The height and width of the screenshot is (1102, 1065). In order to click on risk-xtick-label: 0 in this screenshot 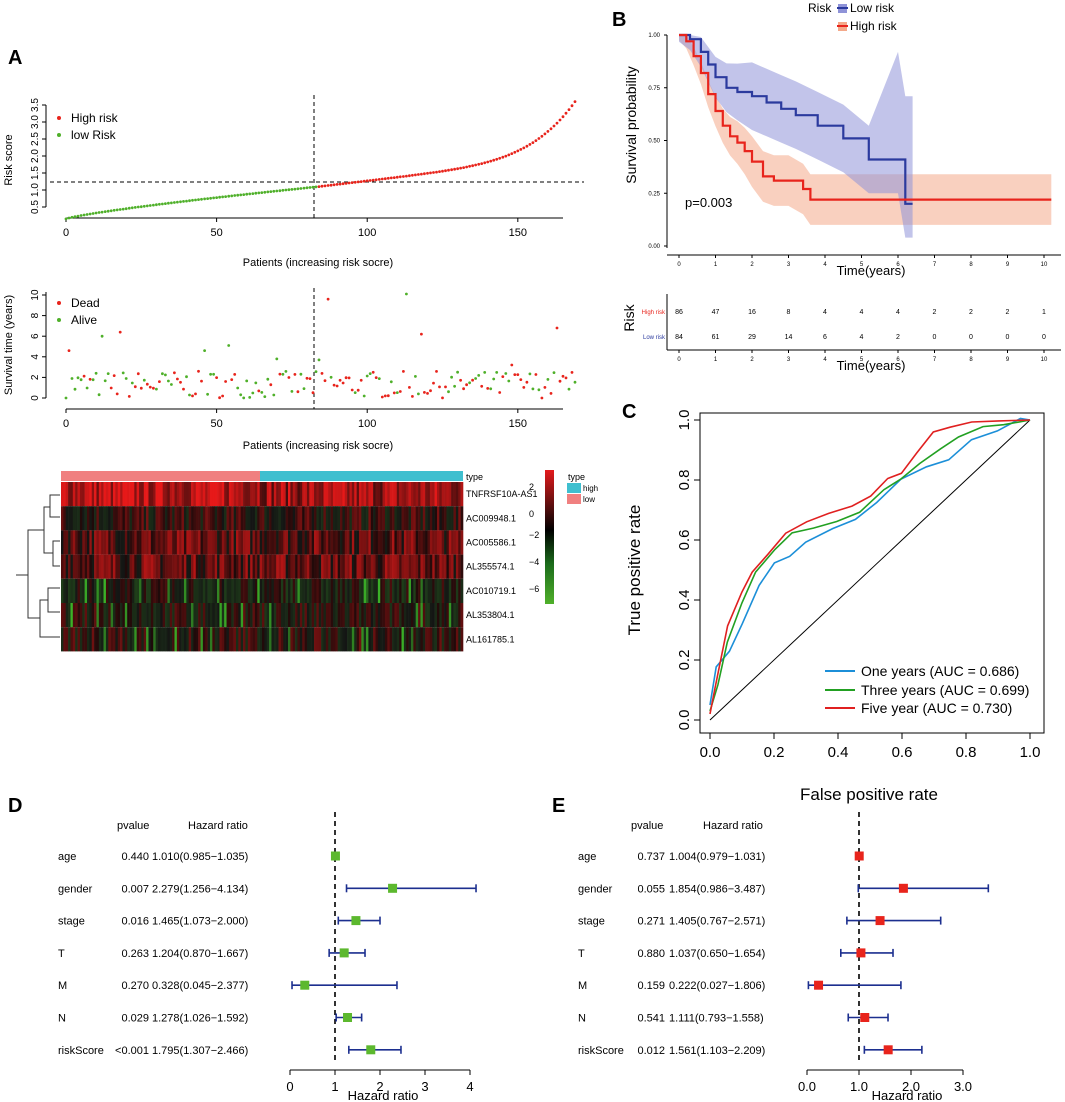, I will do `click(66, 233)`.